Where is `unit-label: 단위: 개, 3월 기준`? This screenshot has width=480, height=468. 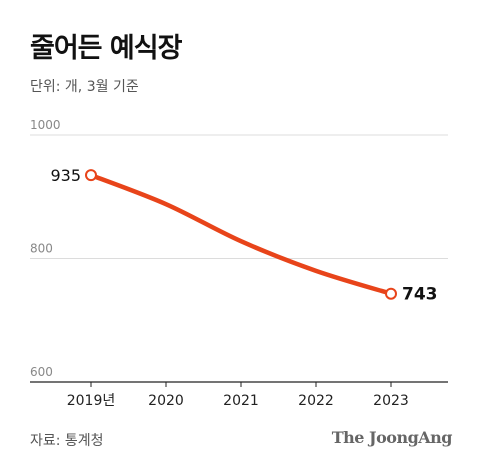
unit-label: 단위: 개, 3월 기준 is located at coordinates (84, 87).